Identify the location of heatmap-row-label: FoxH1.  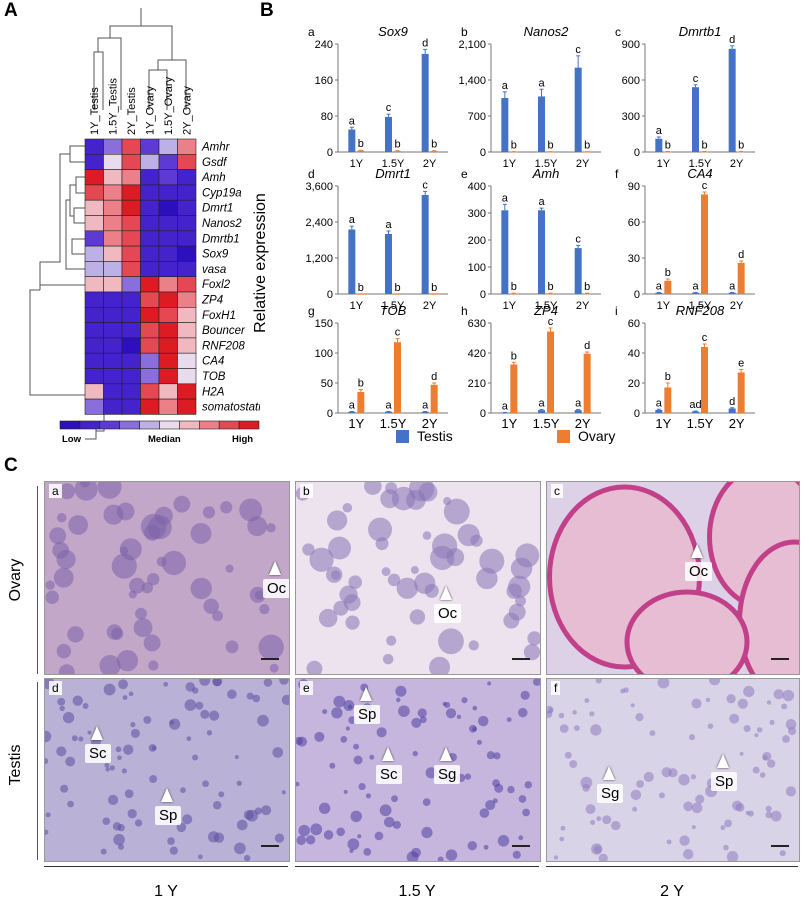
(219, 316).